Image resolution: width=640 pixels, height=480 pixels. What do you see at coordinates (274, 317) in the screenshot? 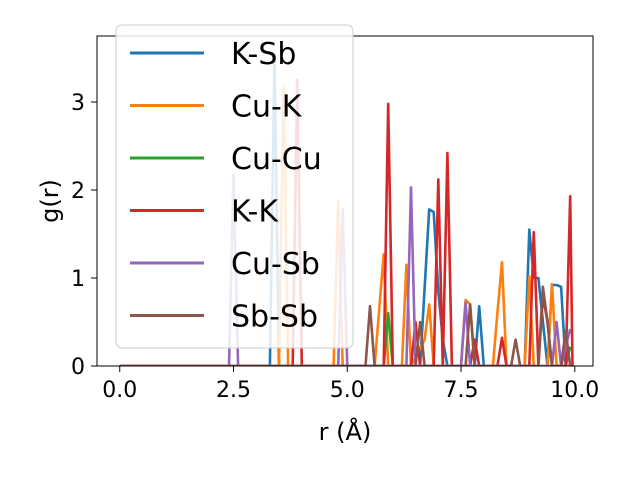
I see `legend-entry-label: Sb-Sb` at bounding box center [274, 317].